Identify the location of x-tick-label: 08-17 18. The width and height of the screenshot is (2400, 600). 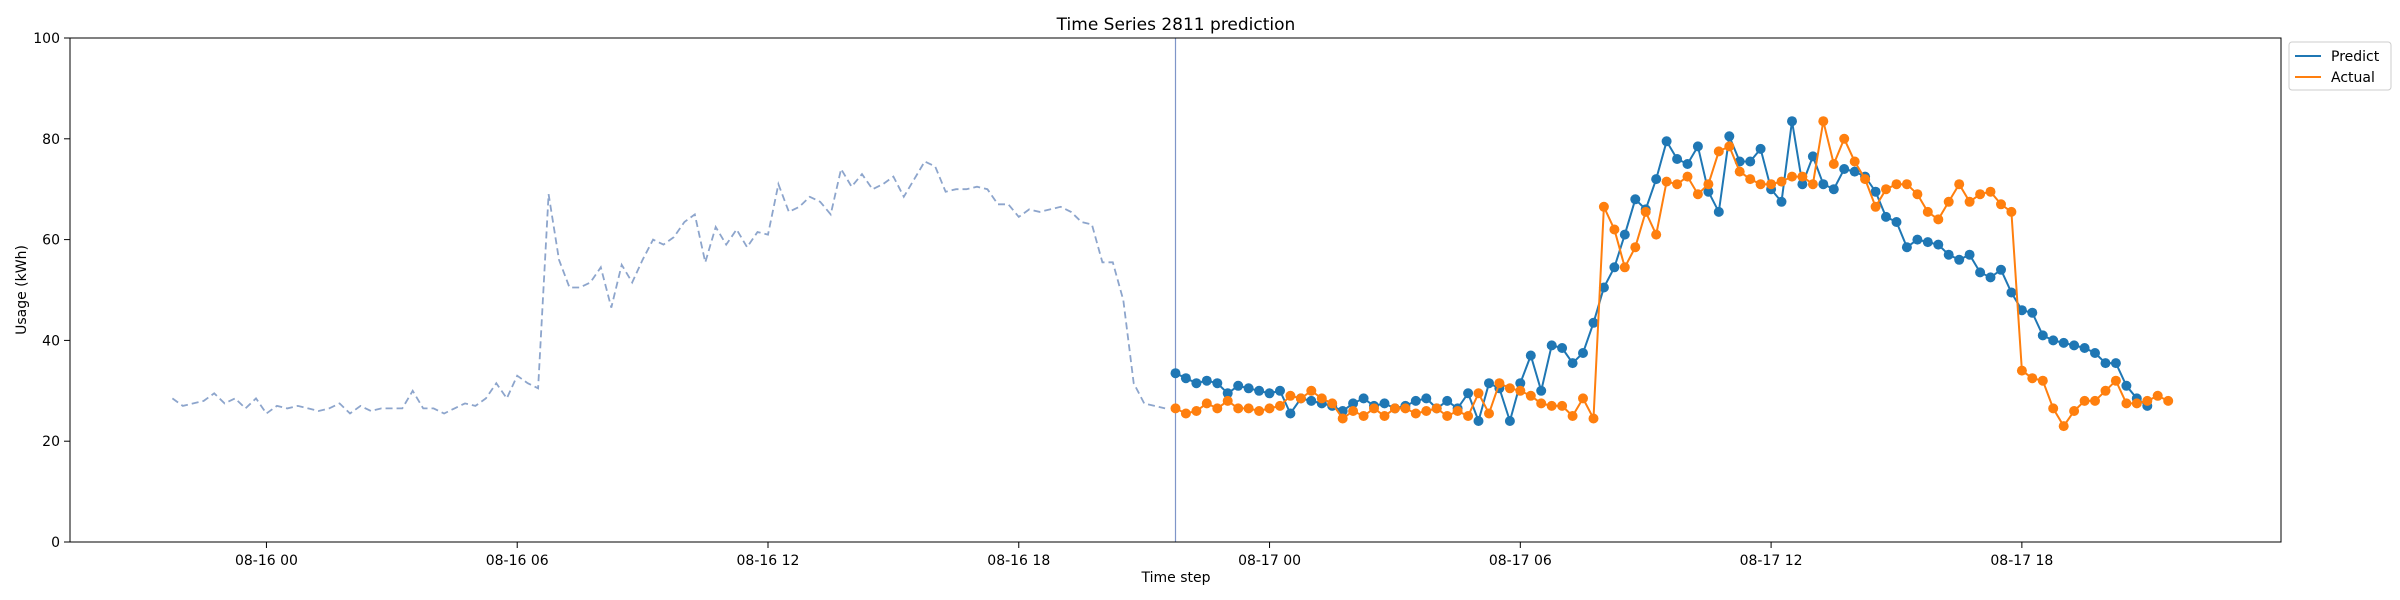
(2021, 561).